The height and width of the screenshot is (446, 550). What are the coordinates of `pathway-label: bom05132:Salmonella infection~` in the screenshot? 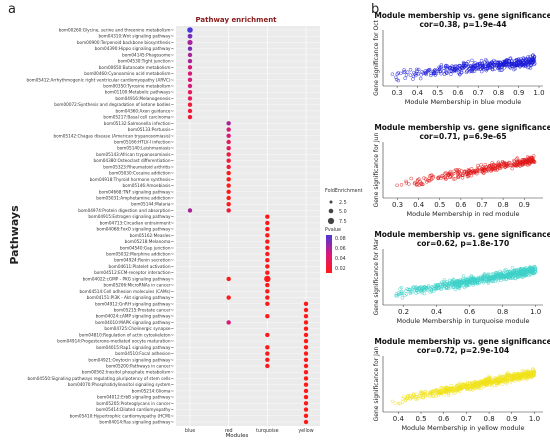 It's located at (139, 123).